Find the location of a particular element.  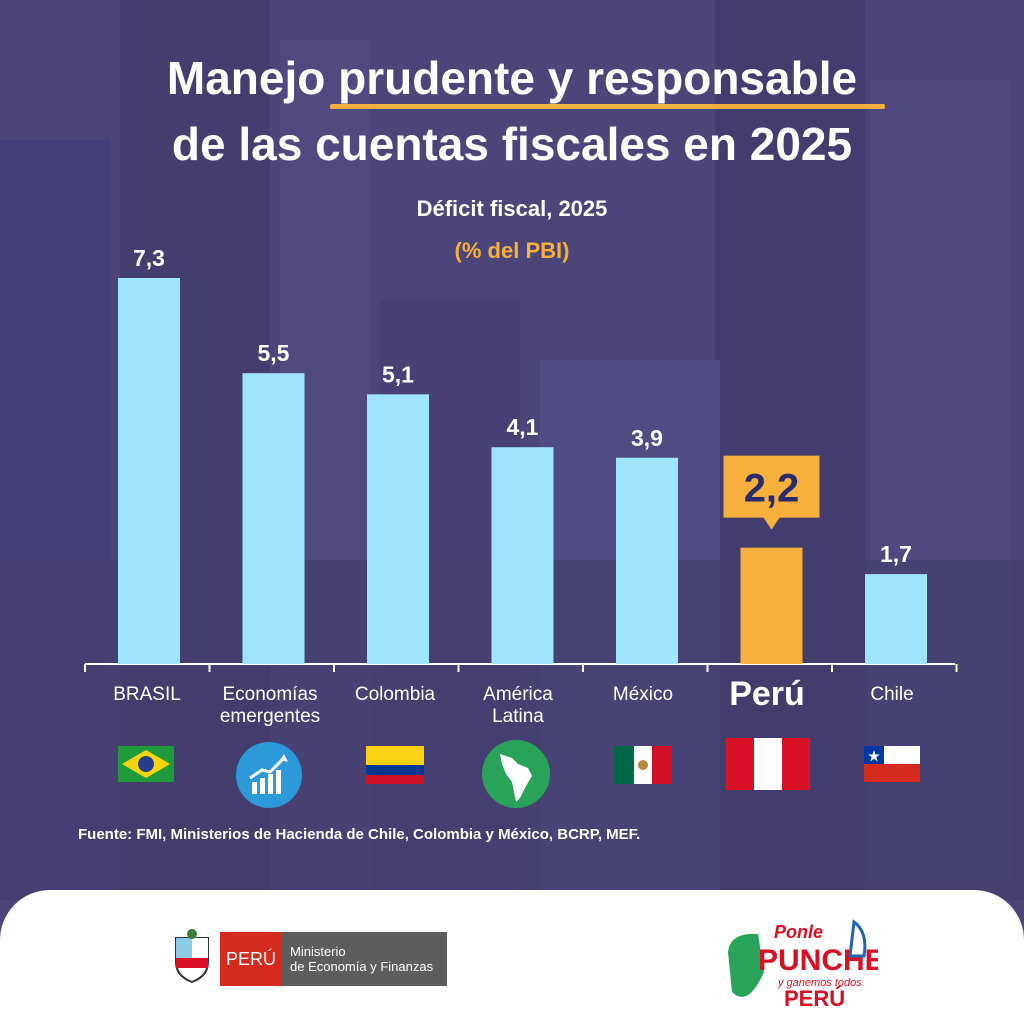

value-label-0: 7,3 is located at coordinates (149, 258).